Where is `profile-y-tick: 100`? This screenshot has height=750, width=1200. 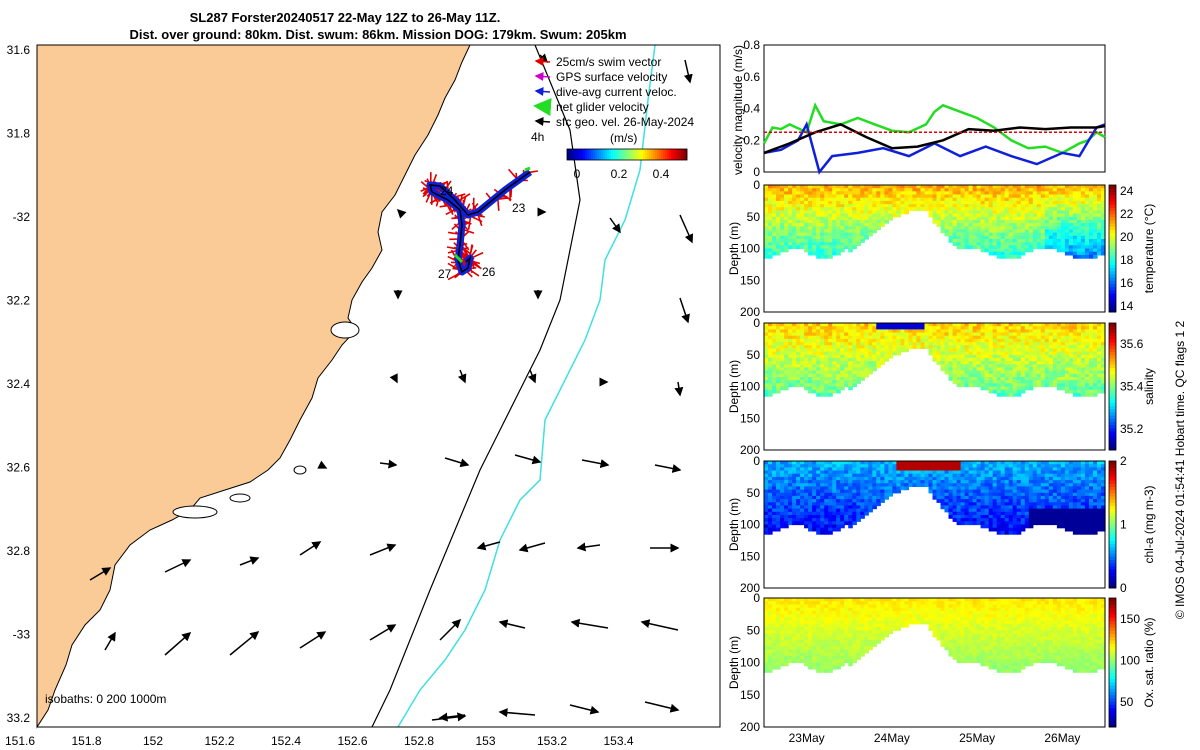
profile-y-tick: 100 is located at coordinates (750, 387).